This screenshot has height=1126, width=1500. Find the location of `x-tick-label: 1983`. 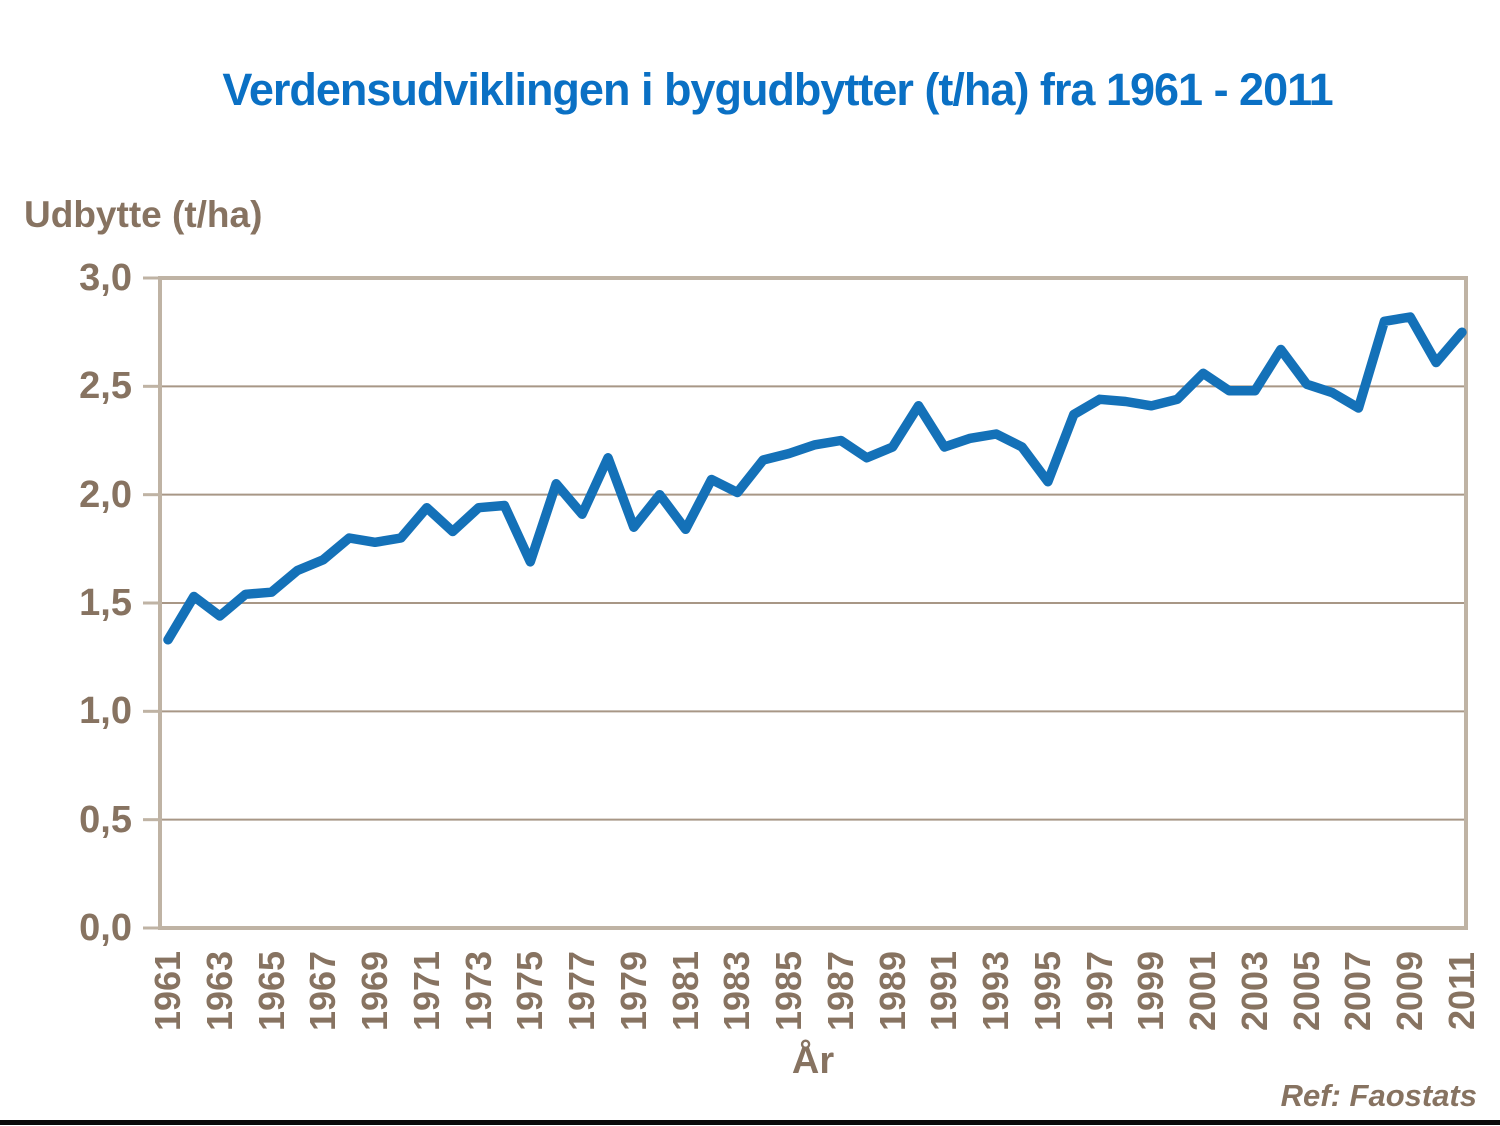

x-tick-label: 1983 is located at coordinates (737, 991).